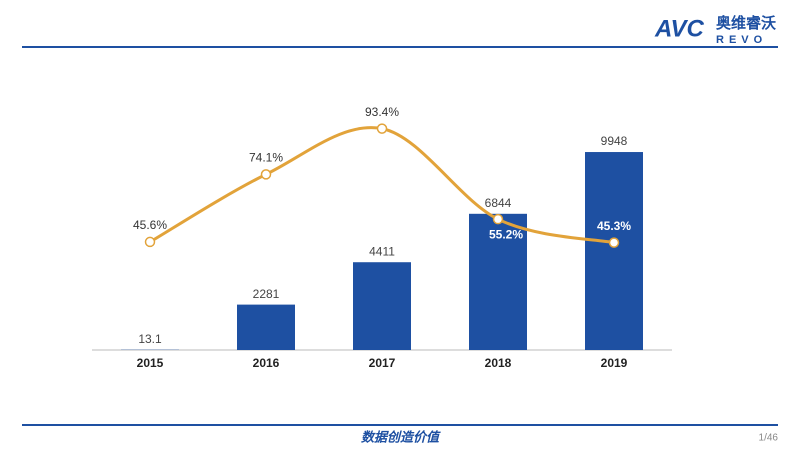 Image resolution: width=800 pixels, height=449 pixels. I want to click on bar-value-label: 6844, so click(498, 203).